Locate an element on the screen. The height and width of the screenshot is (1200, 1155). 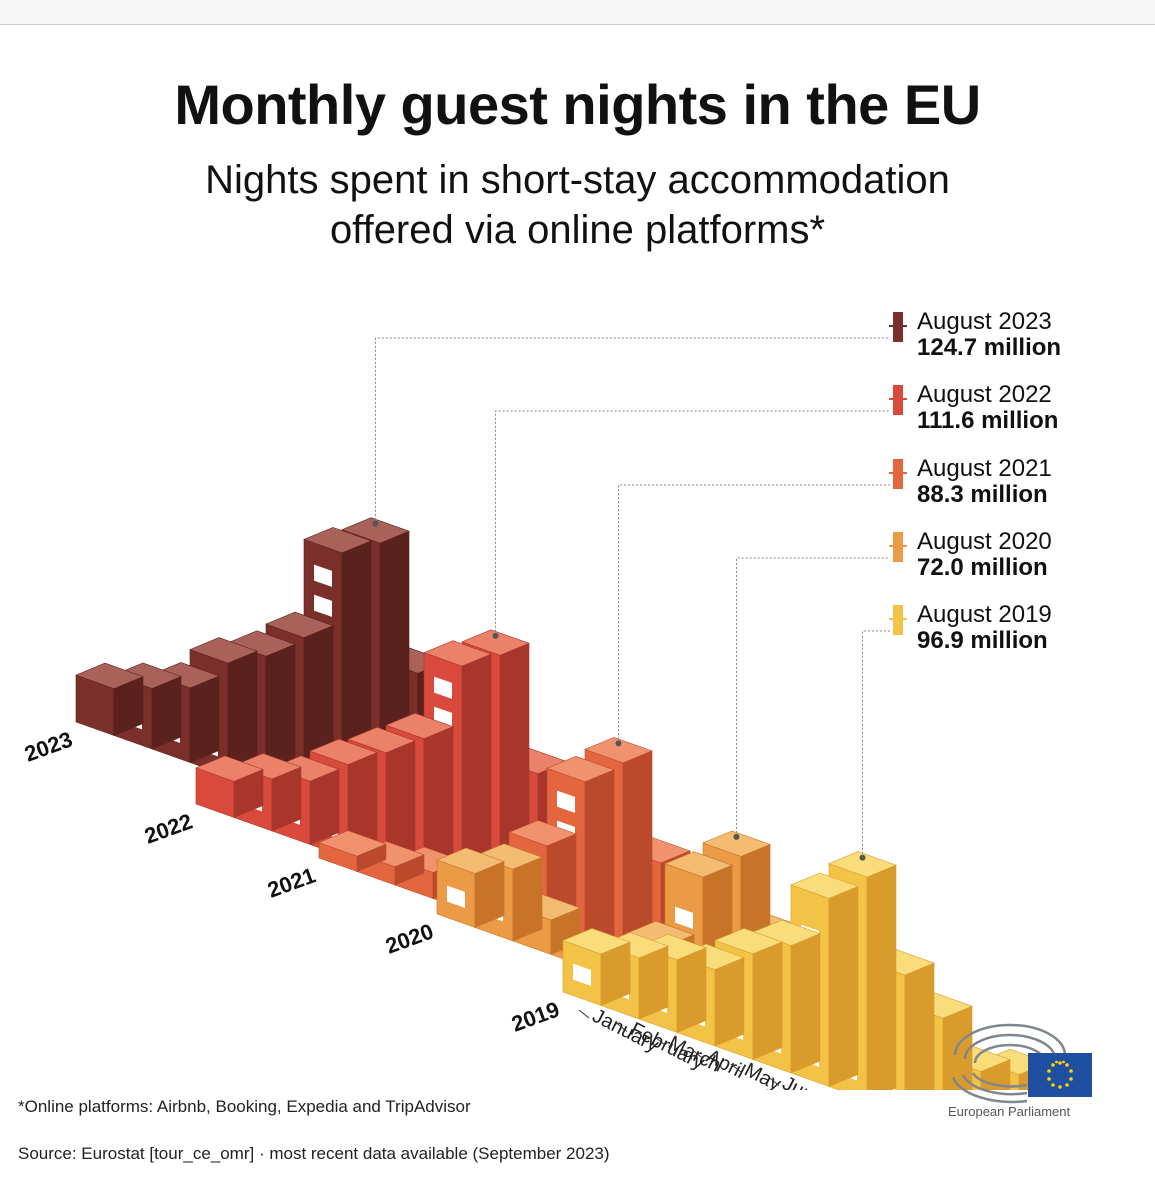
callout-dot-2022 is located at coordinates (495, 635).